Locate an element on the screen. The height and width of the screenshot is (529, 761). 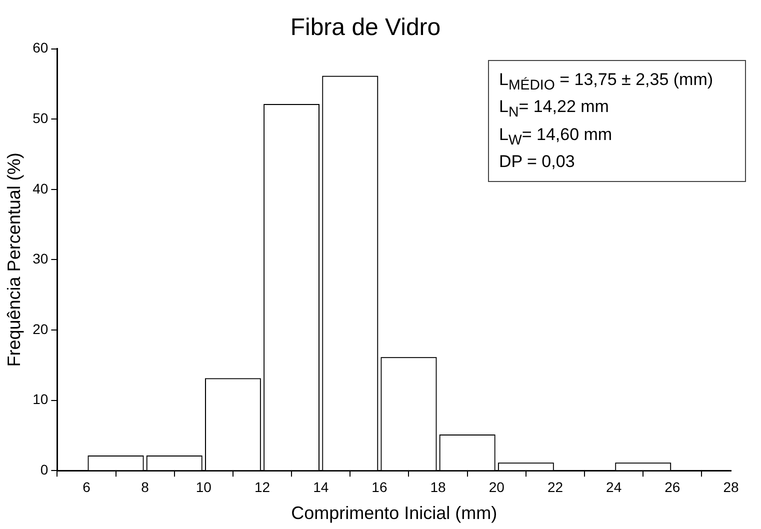
x-tick-label: 28 is located at coordinates (731, 486).